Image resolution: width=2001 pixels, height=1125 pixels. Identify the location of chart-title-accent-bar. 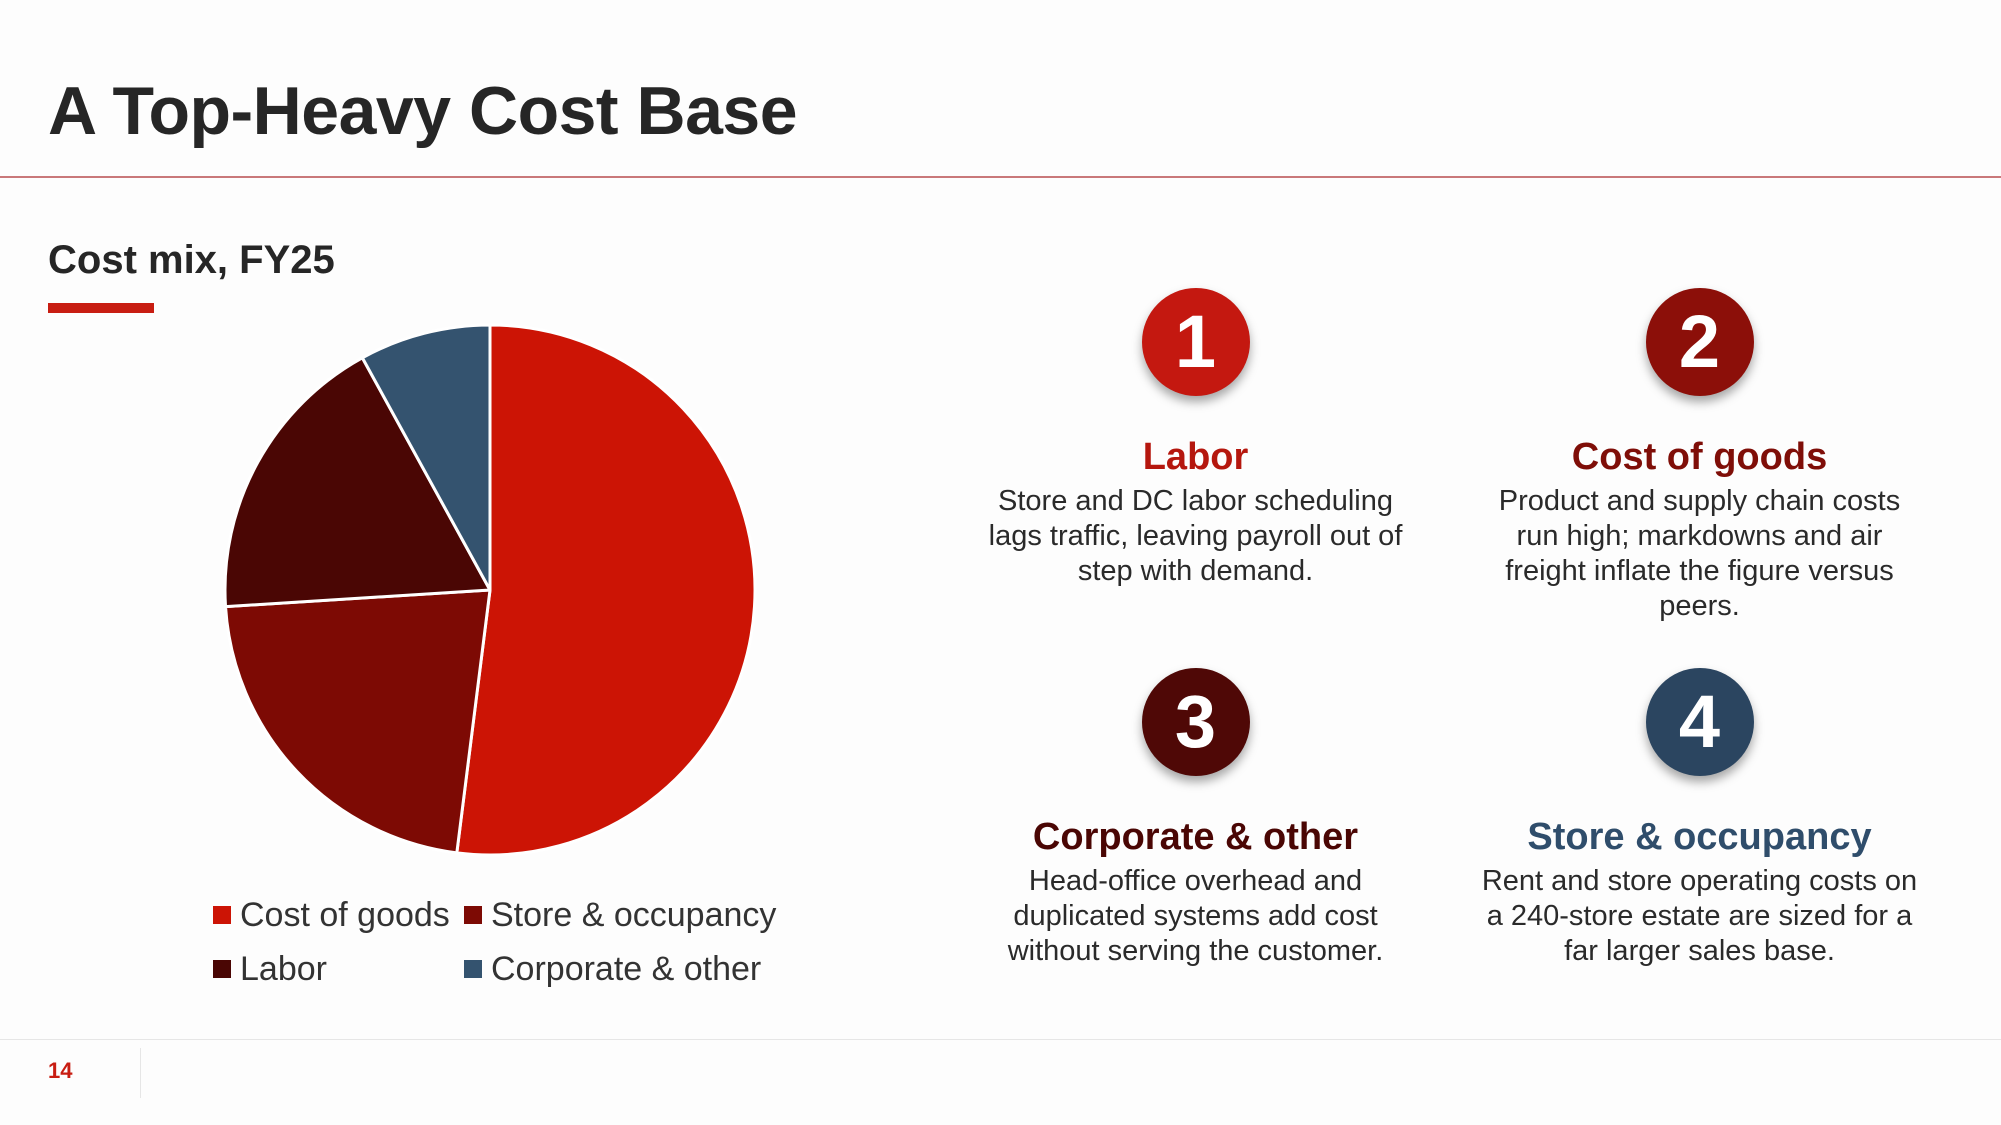
(101, 308).